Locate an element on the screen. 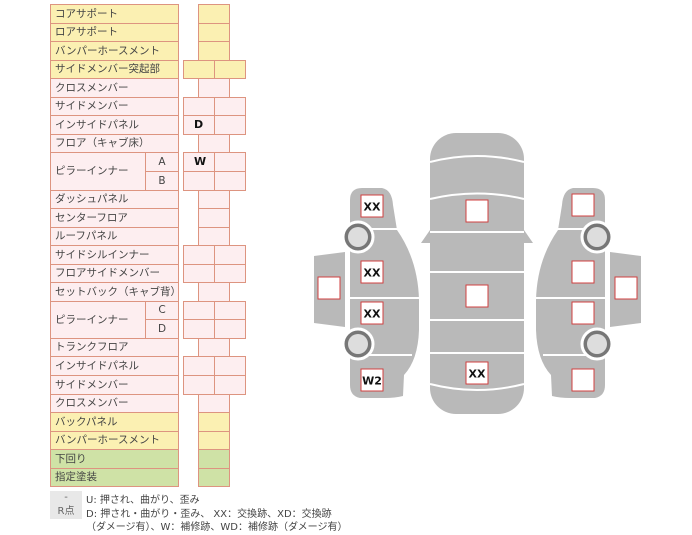 The image size is (692, 535). car-top-arrow-left is located at coordinates (425, 236).